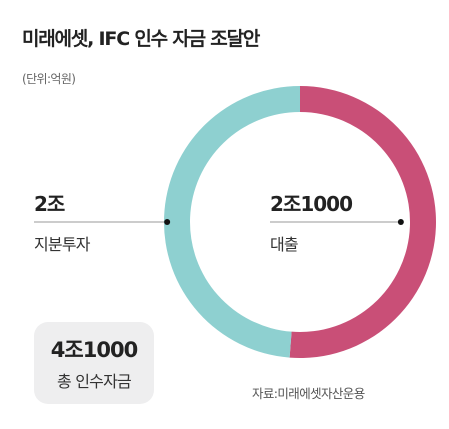 Image resolution: width=449 pixels, height=429 pixels. I want to click on chart-title: 미래에셋, IFC 인수 자금 조달안, so click(141, 39).